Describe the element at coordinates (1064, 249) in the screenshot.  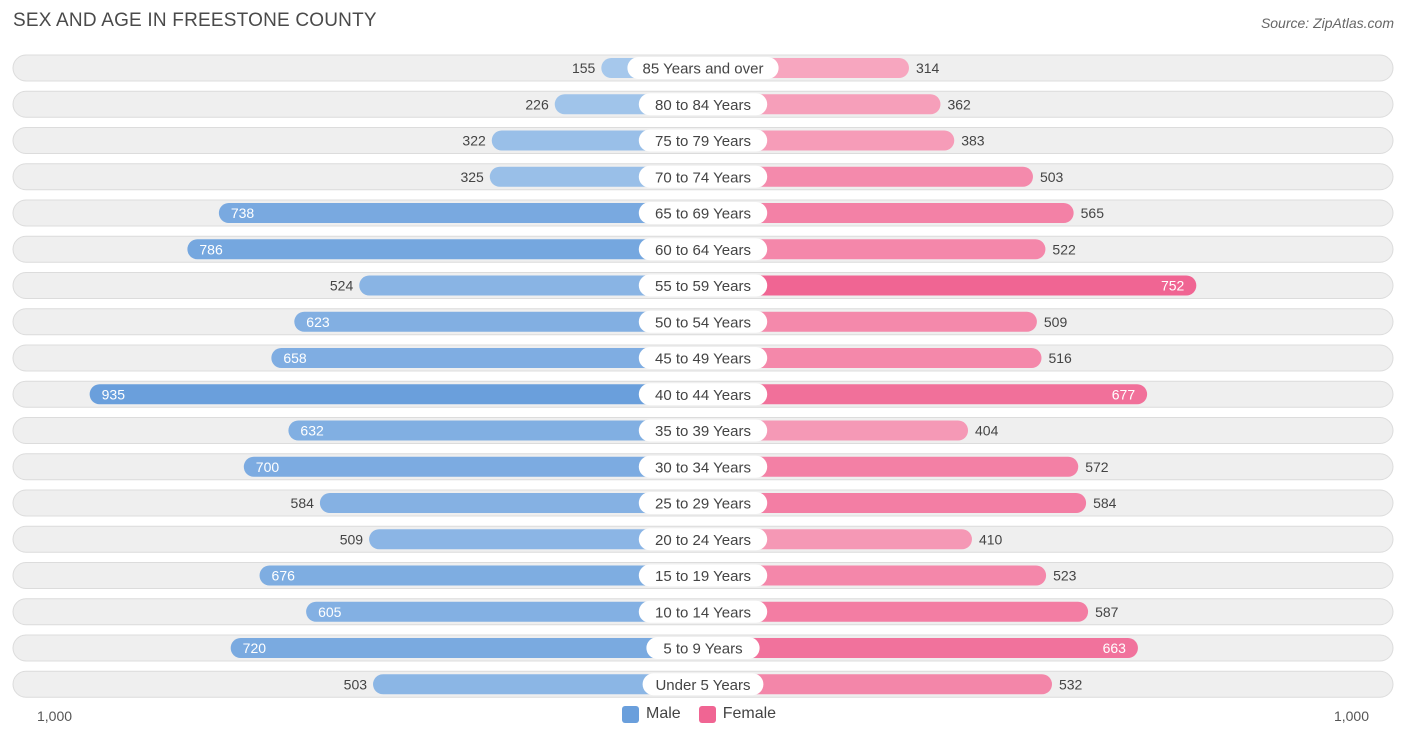
I see `female-value-label: 522` at that location.